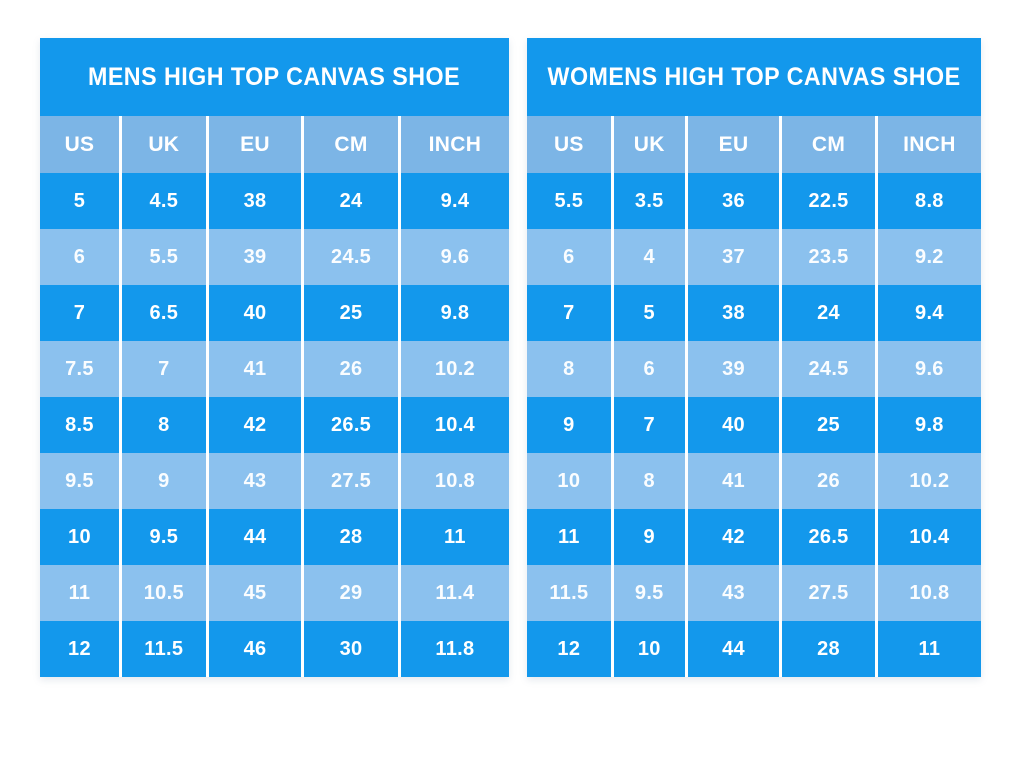 This screenshot has height=767, width=1024. What do you see at coordinates (79, 201) in the screenshot?
I see `table-cell: 5` at bounding box center [79, 201].